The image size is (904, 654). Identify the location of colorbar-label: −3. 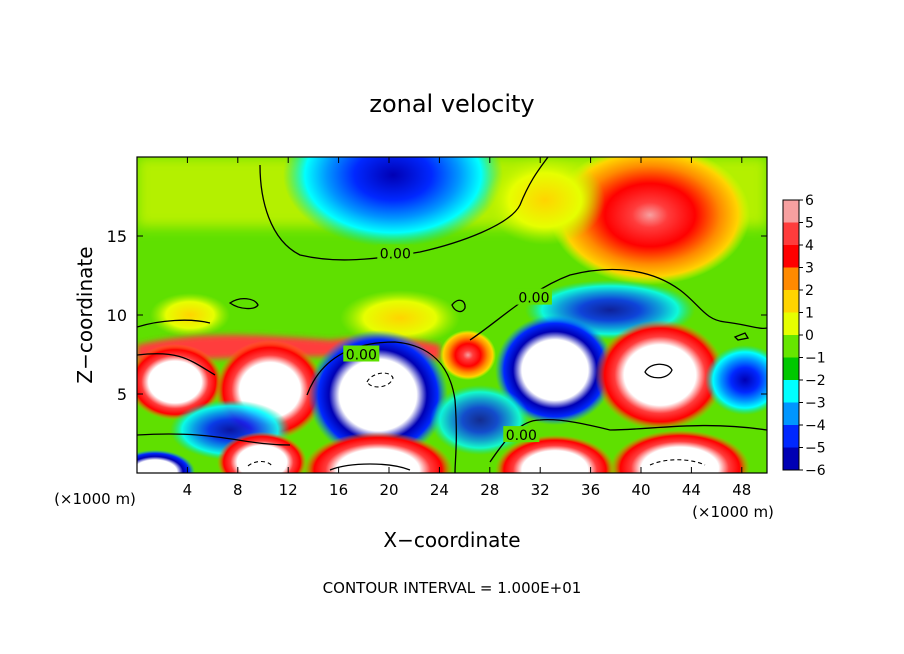
(815, 404).